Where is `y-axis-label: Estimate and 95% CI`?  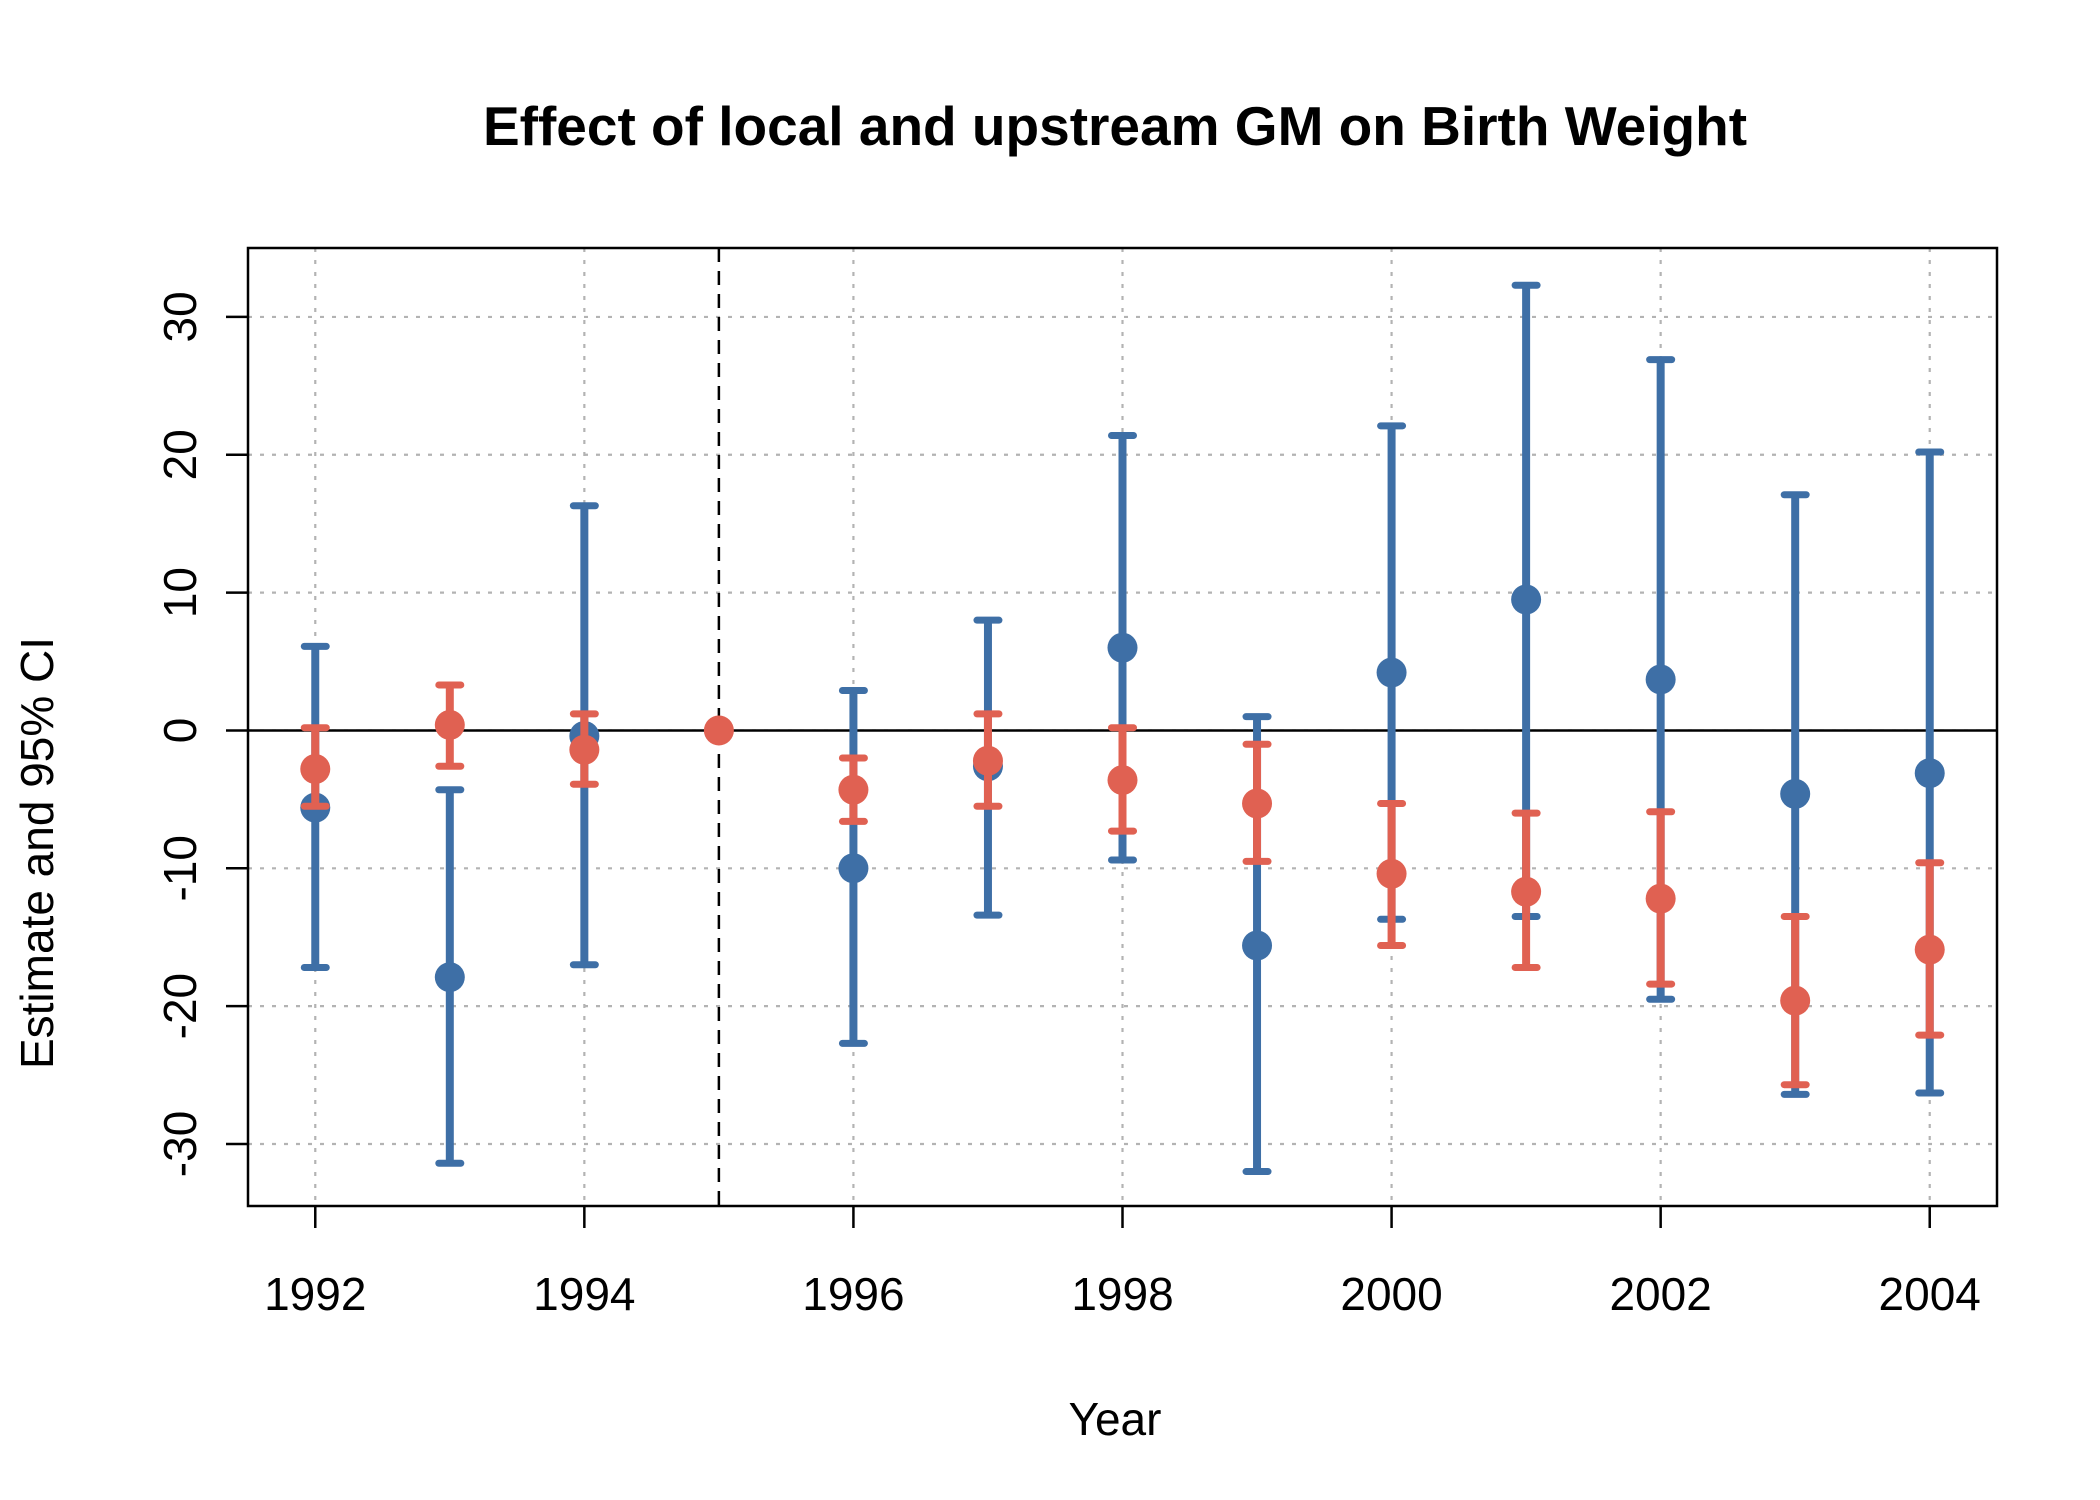
y-axis-label: Estimate and 95% CI is located at coordinates (37, 853).